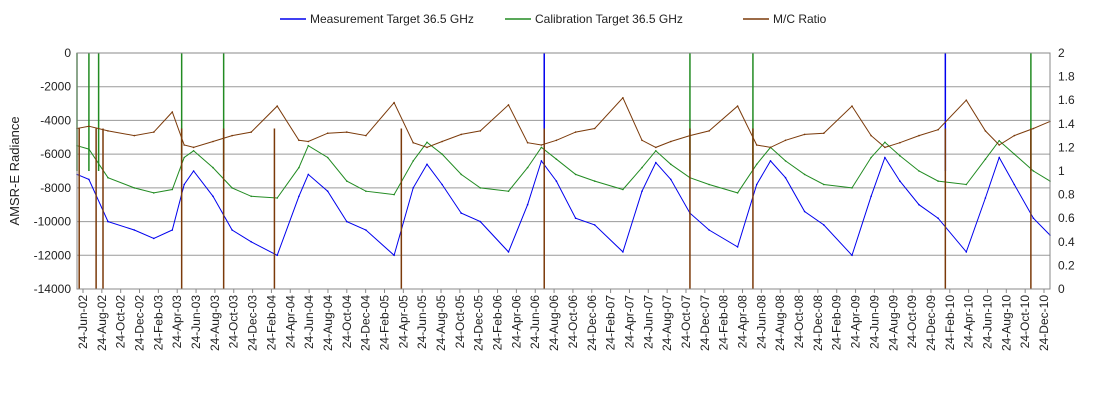 The height and width of the screenshot is (400, 1113). I want to click on legend-label: Measurement Target 36.5 GHz, so click(392, 19).